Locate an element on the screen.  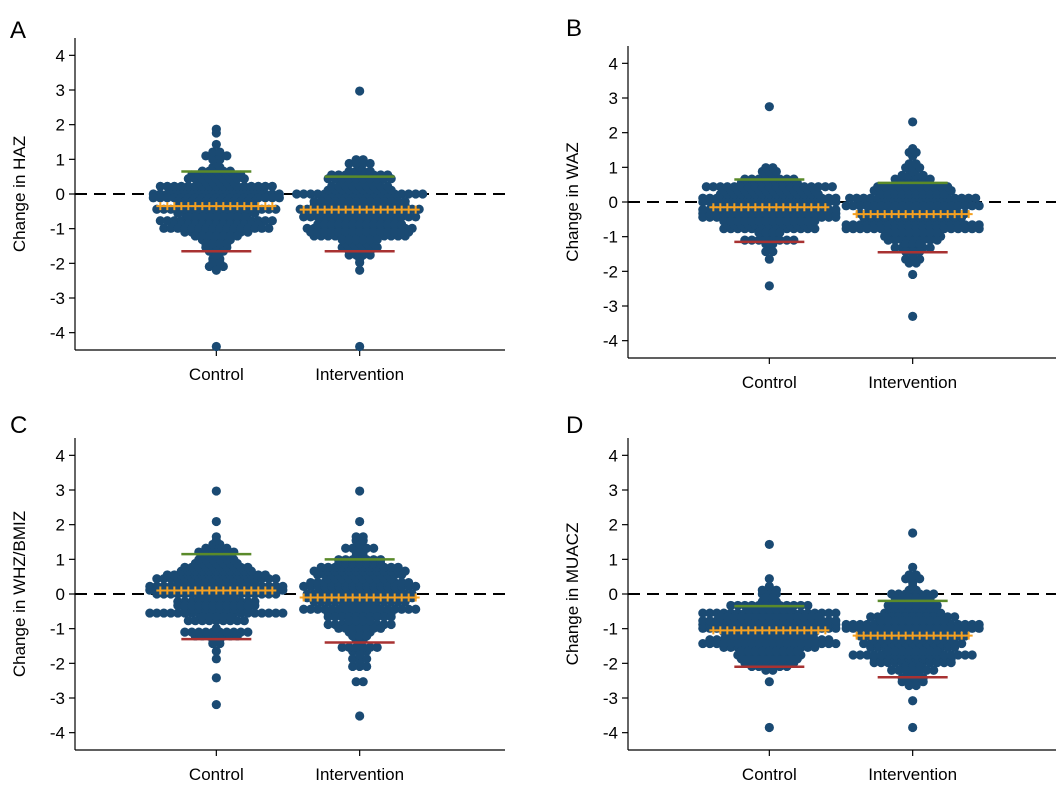
y-tick-label: -4 is located at coordinates (57, 733).